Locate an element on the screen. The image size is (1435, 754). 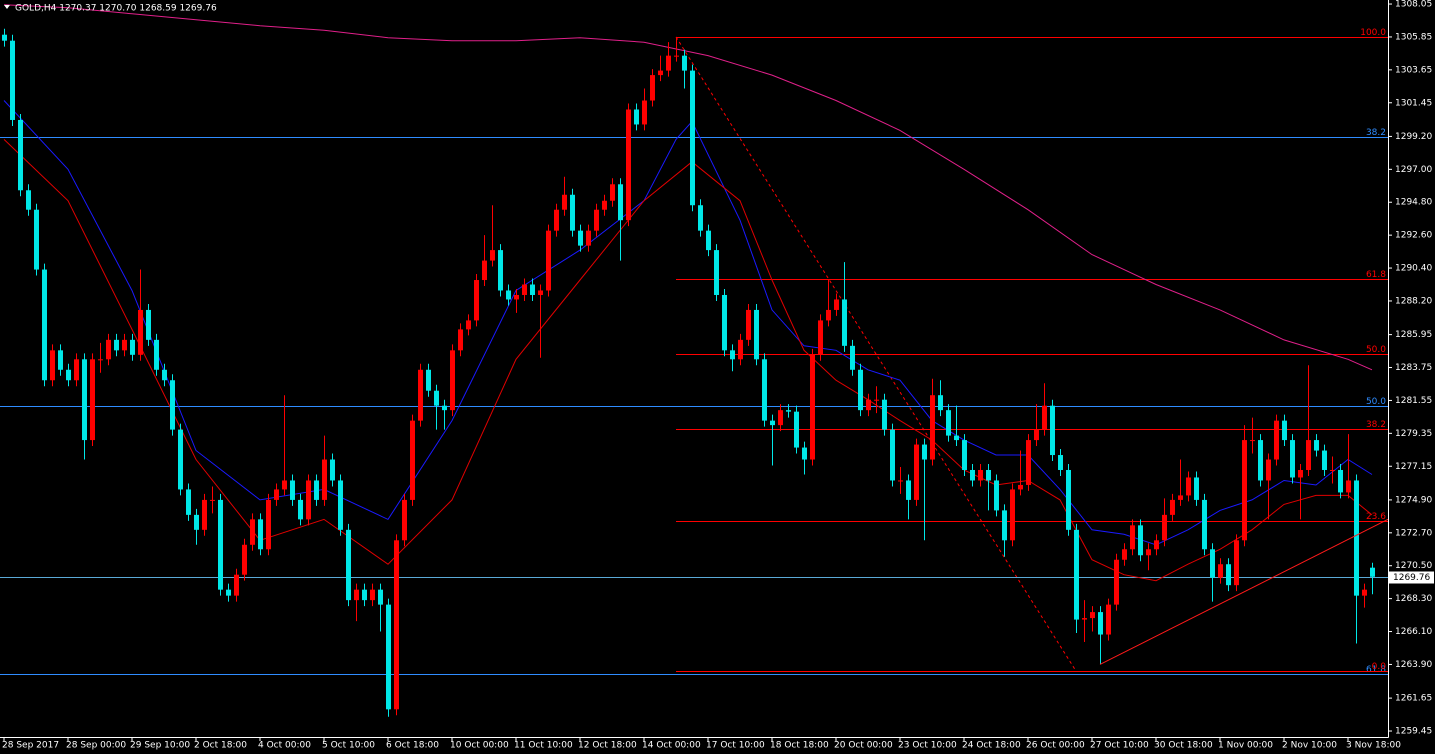
y-tick-label: 1274.90 is located at coordinates (1413, 500).